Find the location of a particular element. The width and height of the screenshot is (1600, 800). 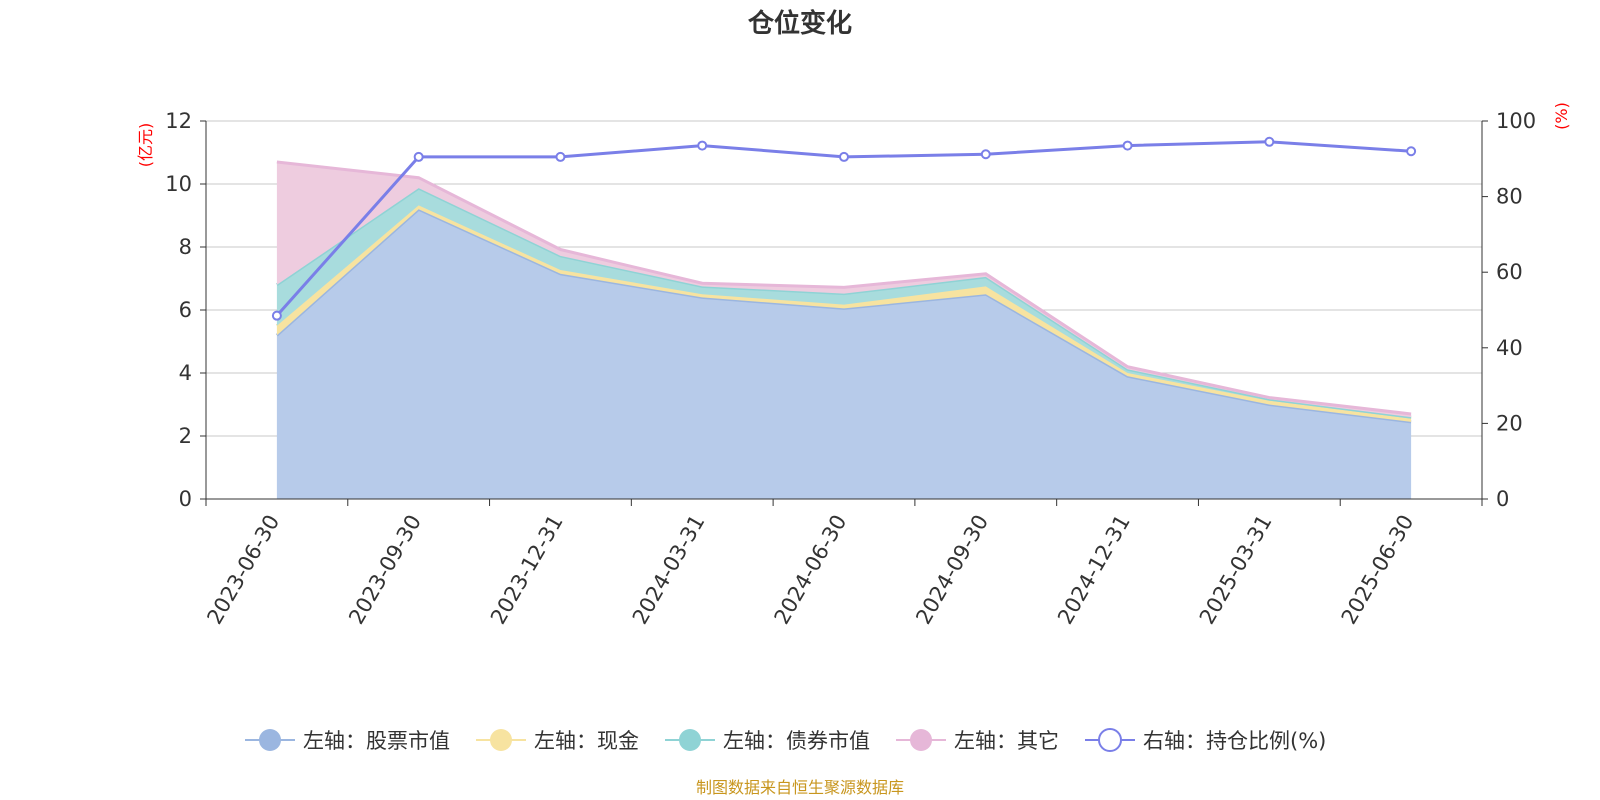

legend-item-1: 左轴：现金 is located at coordinates (557, 741).